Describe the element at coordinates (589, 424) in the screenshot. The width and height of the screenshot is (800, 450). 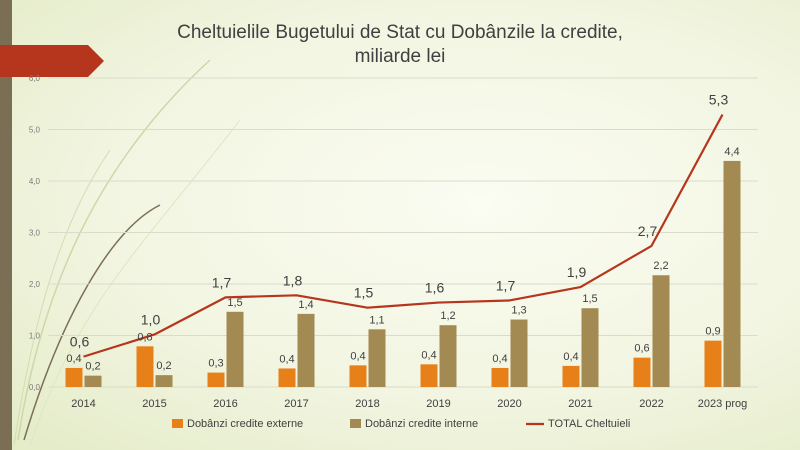
I see `legend-label: TOTAL Cheltuieli` at that location.